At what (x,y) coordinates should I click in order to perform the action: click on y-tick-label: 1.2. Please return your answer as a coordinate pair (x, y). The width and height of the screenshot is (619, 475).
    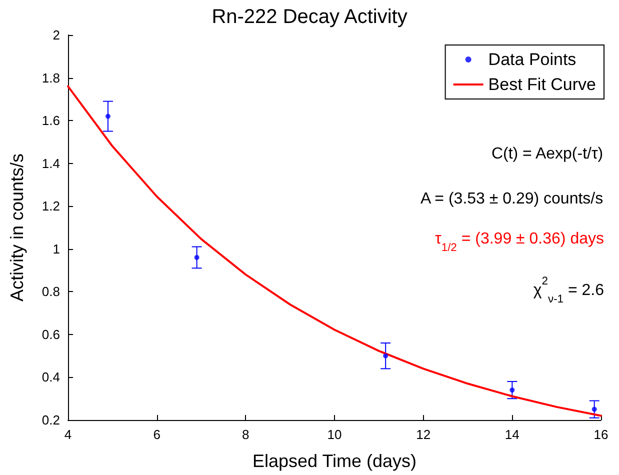
    Looking at the image, I should click on (51, 206).